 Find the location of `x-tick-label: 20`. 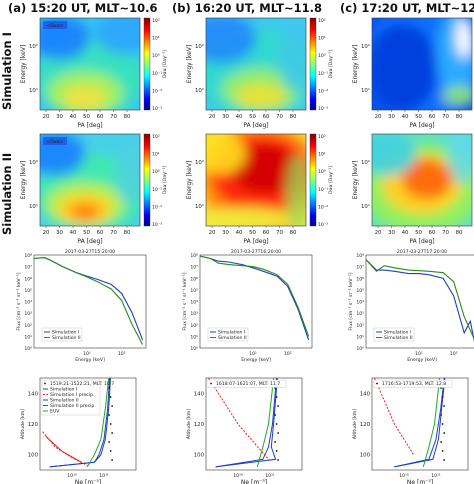

x-tick-label: 20 is located at coordinates (212, 117).